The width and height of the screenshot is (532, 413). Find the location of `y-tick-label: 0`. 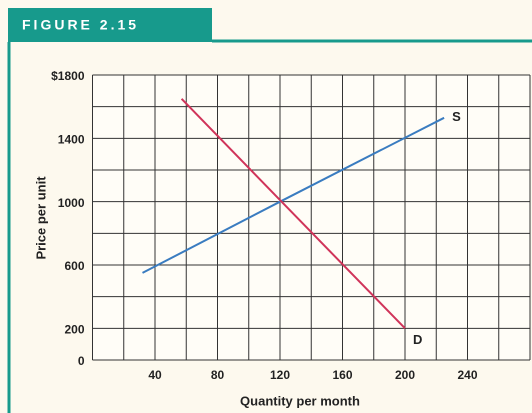

y-tick-label: 0 is located at coordinates (81, 361).